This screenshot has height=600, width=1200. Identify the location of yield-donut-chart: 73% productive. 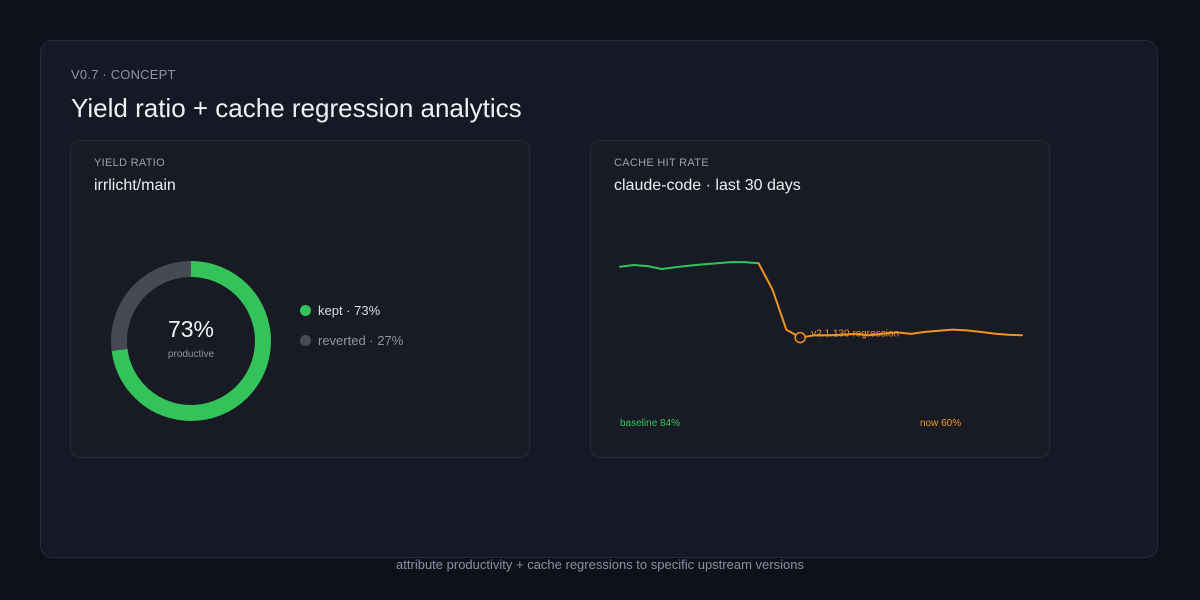
(191, 341).